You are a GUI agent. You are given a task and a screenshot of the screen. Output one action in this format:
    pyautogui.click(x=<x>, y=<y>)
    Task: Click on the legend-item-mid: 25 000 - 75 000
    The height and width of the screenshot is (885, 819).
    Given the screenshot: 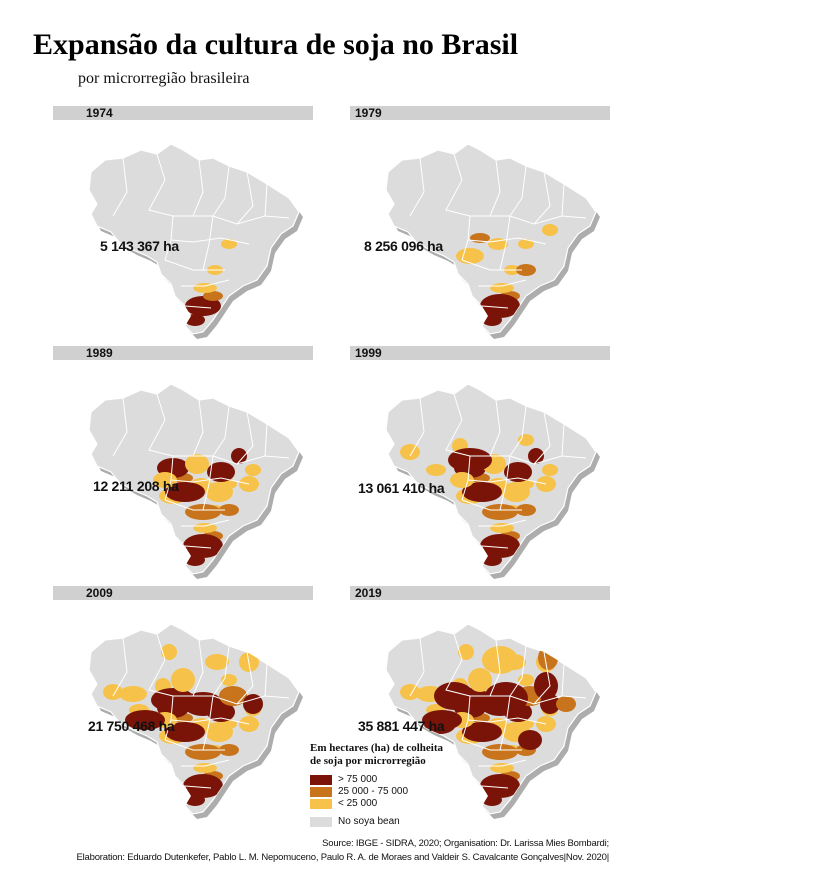 What is the action you would take?
    pyautogui.click(x=359, y=792)
    